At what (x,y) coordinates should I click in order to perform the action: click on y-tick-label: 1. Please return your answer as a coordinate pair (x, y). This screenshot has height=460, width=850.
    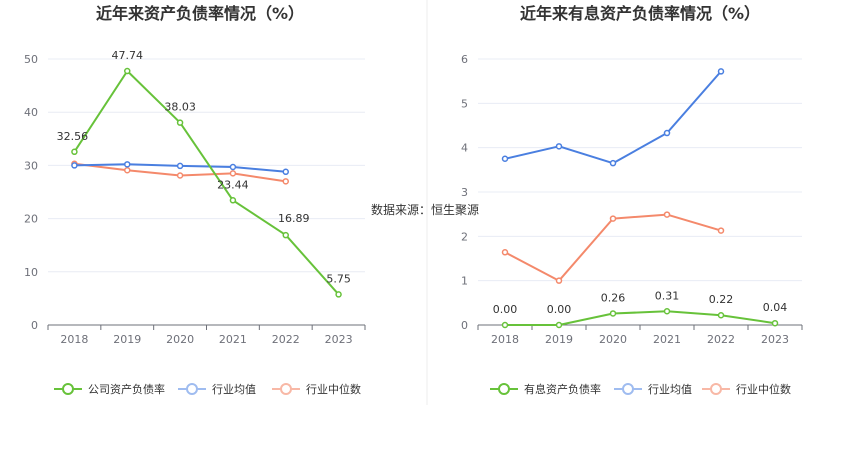
    Looking at the image, I should click on (464, 281).